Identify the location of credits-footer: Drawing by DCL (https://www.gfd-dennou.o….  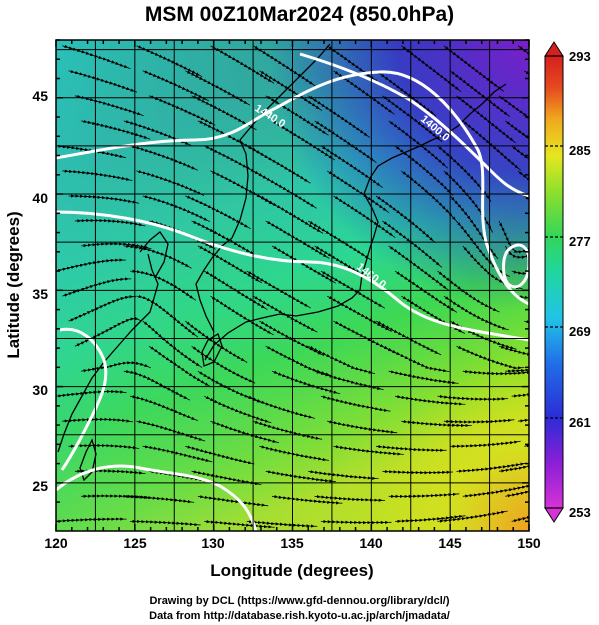
(299, 609).